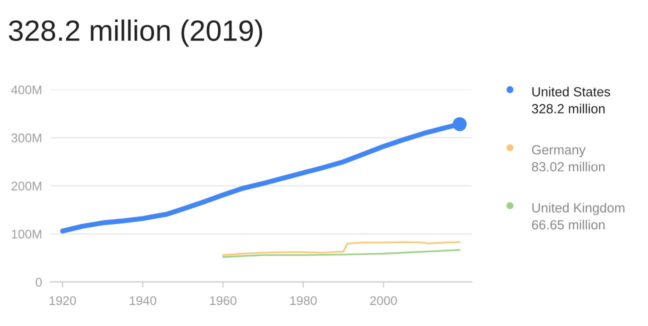 Image resolution: width=648 pixels, height=326 pixels. Describe the element at coordinates (143, 301) in the screenshot. I see `x-tick-label: 1940` at that location.